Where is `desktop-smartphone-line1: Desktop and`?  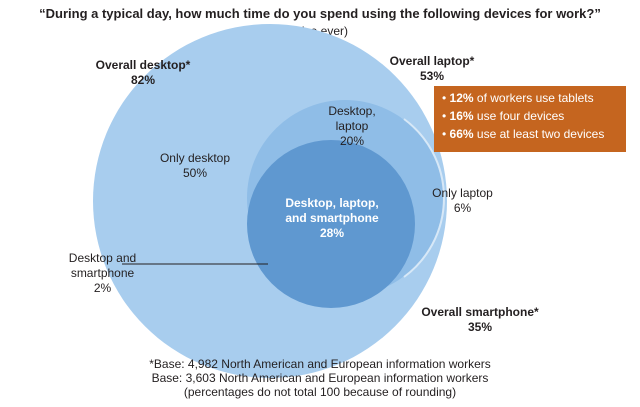
desktop-smartphone-line1: Desktop and is located at coordinates (102, 258).